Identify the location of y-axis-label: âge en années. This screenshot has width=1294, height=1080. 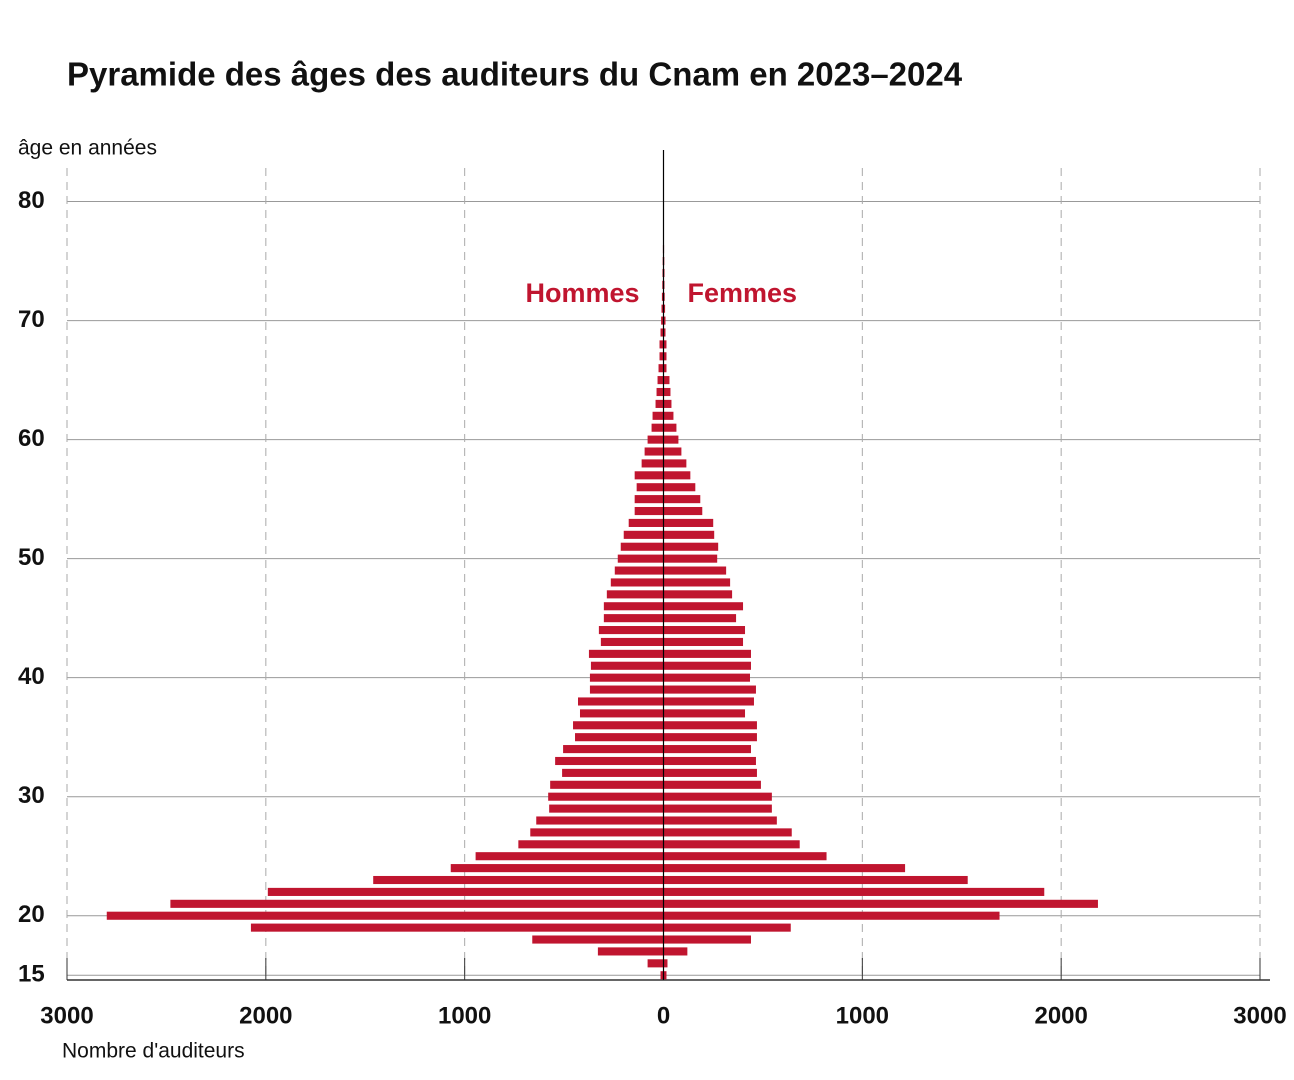
(87, 148).